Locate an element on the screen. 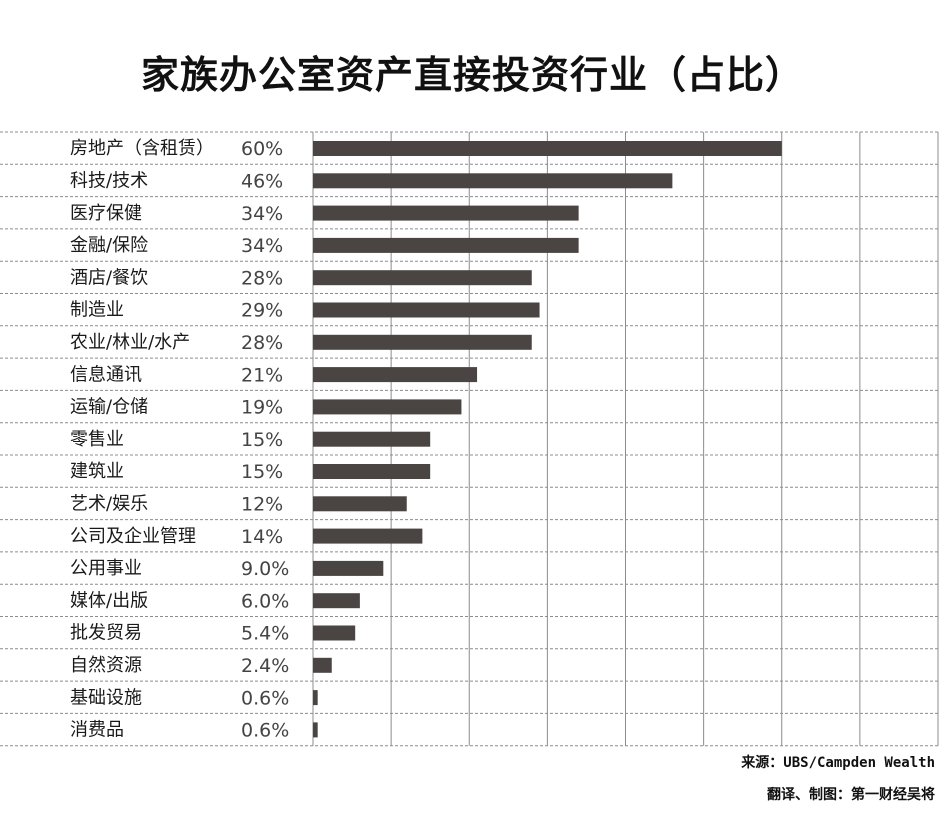  category-label: 房地产（含租赁） is located at coordinates (142, 148).